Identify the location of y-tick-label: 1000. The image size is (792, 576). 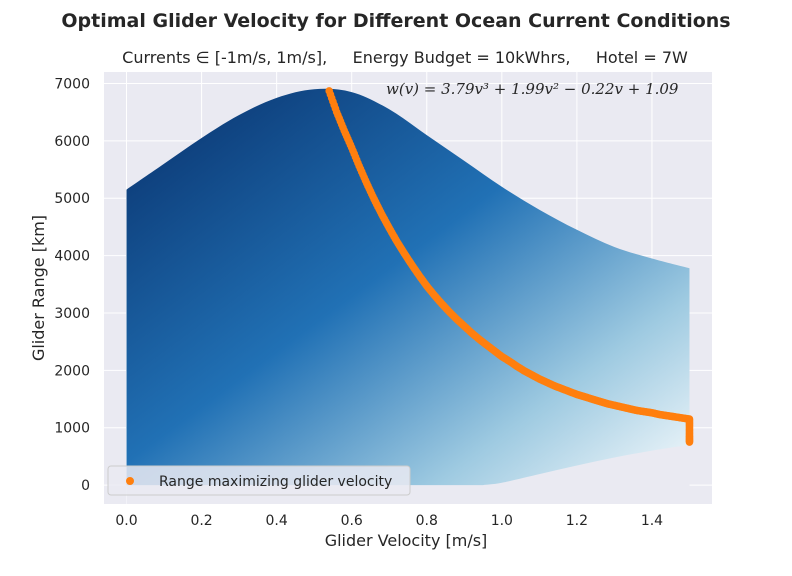
(72, 429).